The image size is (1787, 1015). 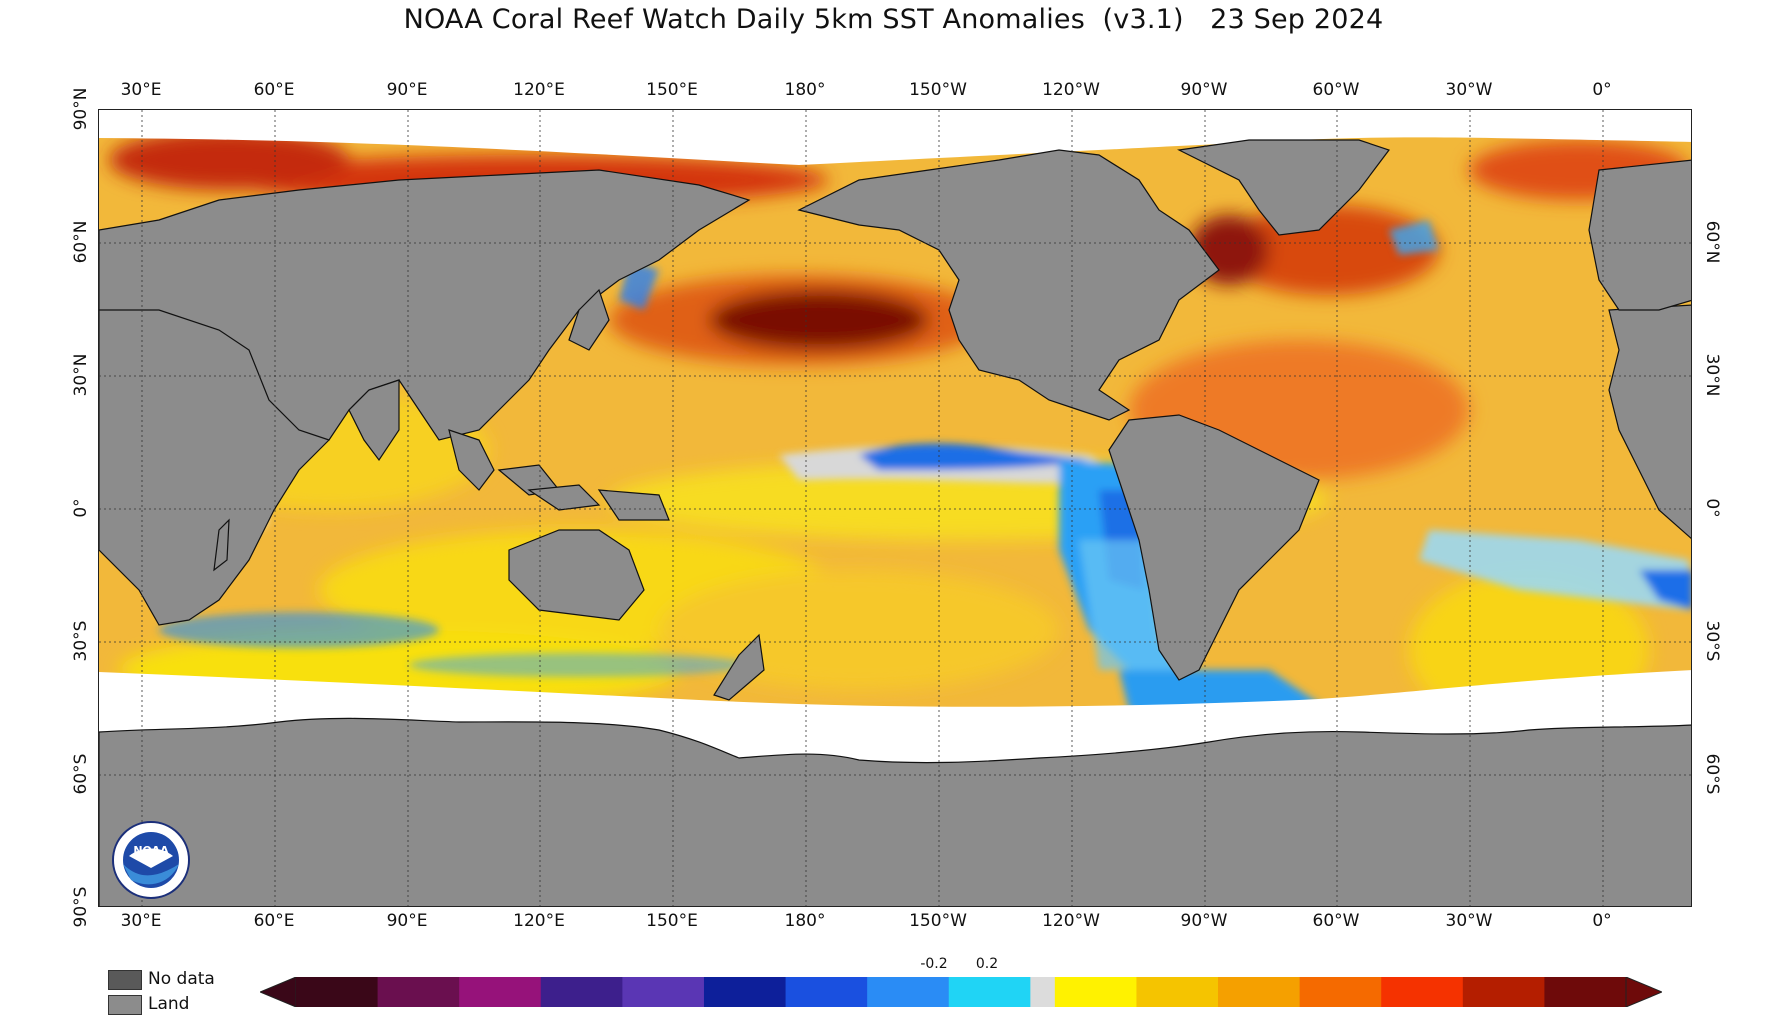 What do you see at coordinates (151, 850) in the screenshot?
I see `noaa-logo-text: NOAA` at bounding box center [151, 850].